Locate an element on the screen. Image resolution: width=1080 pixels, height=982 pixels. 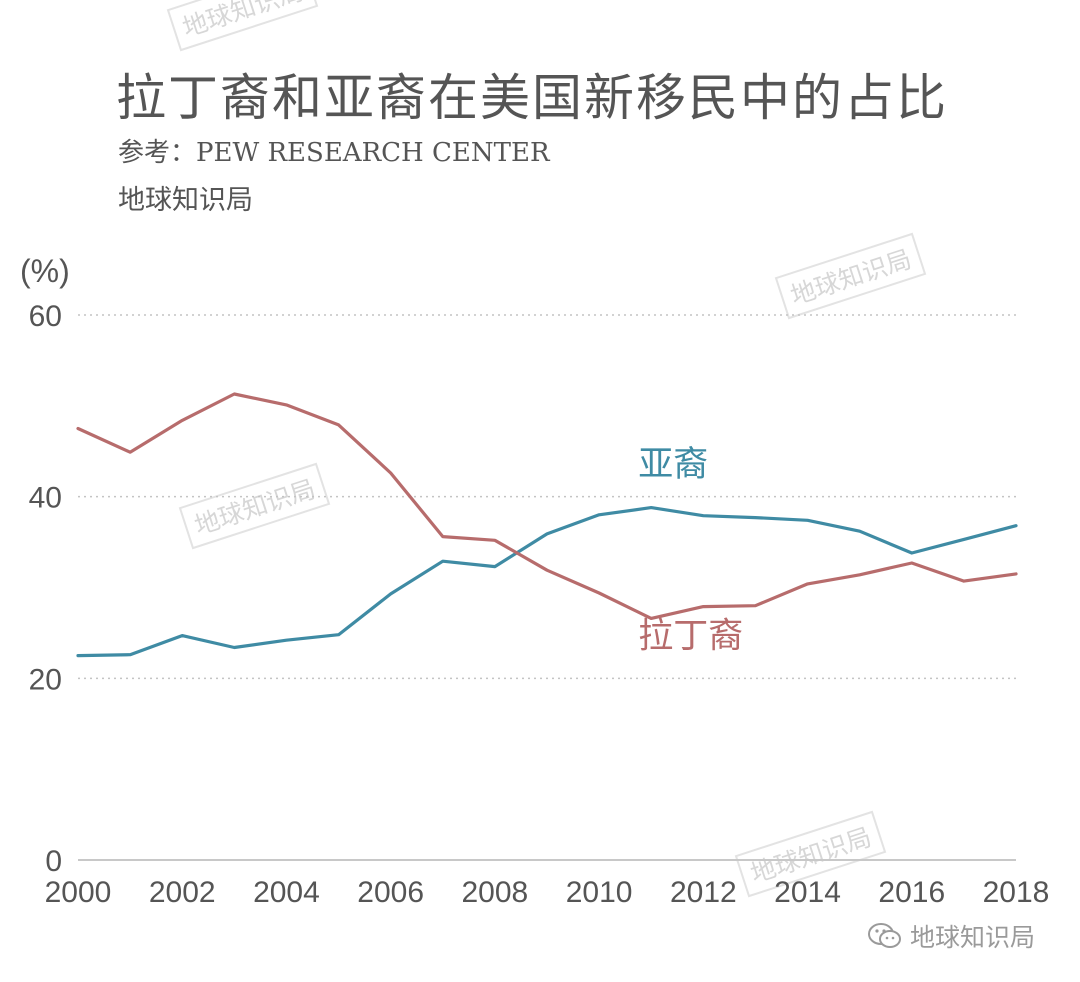
x-tick-label: 2008 is located at coordinates (495, 892).